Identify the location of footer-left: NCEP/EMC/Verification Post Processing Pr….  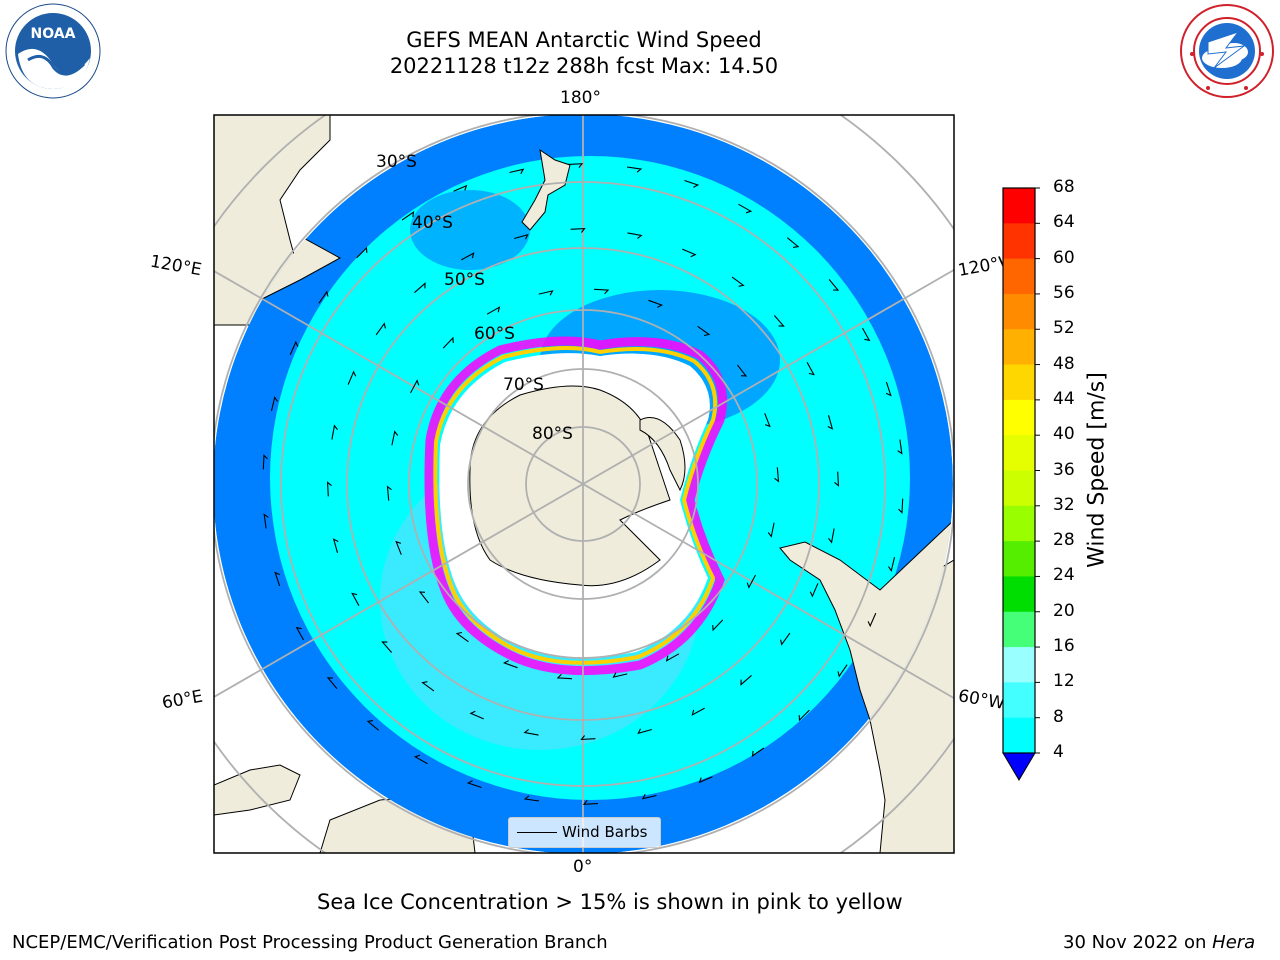
(310, 942).